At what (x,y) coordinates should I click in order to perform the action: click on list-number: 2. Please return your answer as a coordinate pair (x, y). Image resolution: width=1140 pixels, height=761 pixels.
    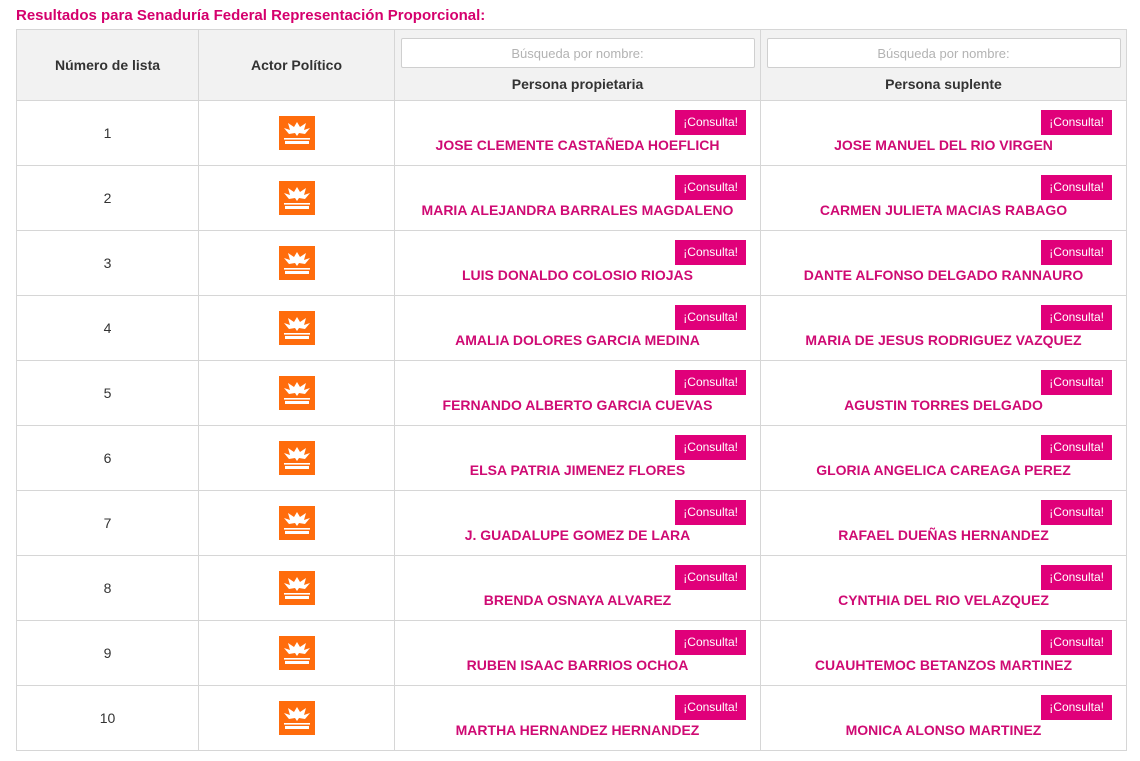
    Looking at the image, I should click on (107, 198).